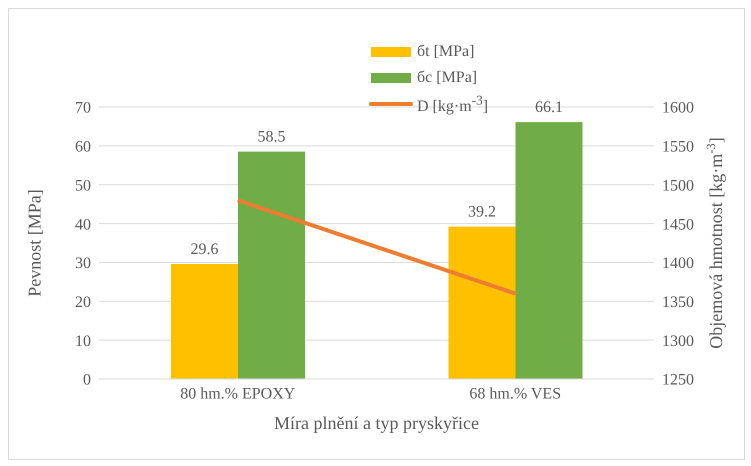 Image resolution: width=751 pixels, height=466 pixels. I want to click on legend-label: бt [MPa], so click(445, 51).